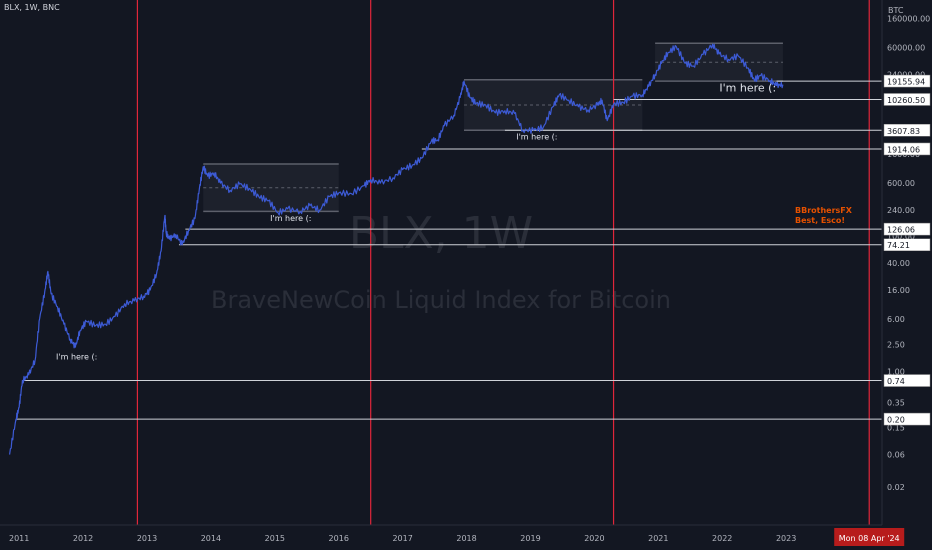 The height and width of the screenshot is (550, 932). What do you see at coordinates (896, 428) in the screenshot?
I see `y-tick-label-16: 0.15` at bounding box center [896, 428].